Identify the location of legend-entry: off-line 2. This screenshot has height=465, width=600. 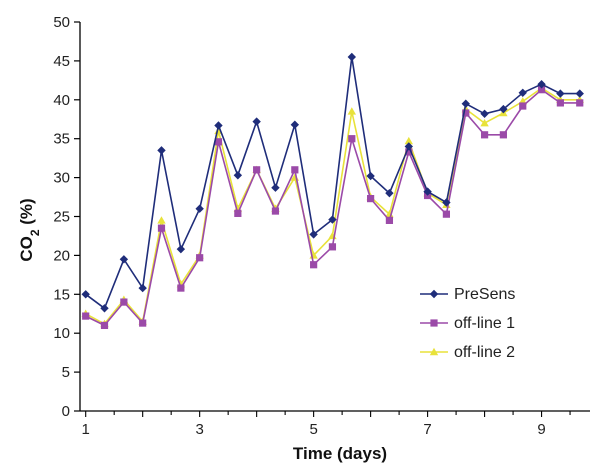
(467, 352).